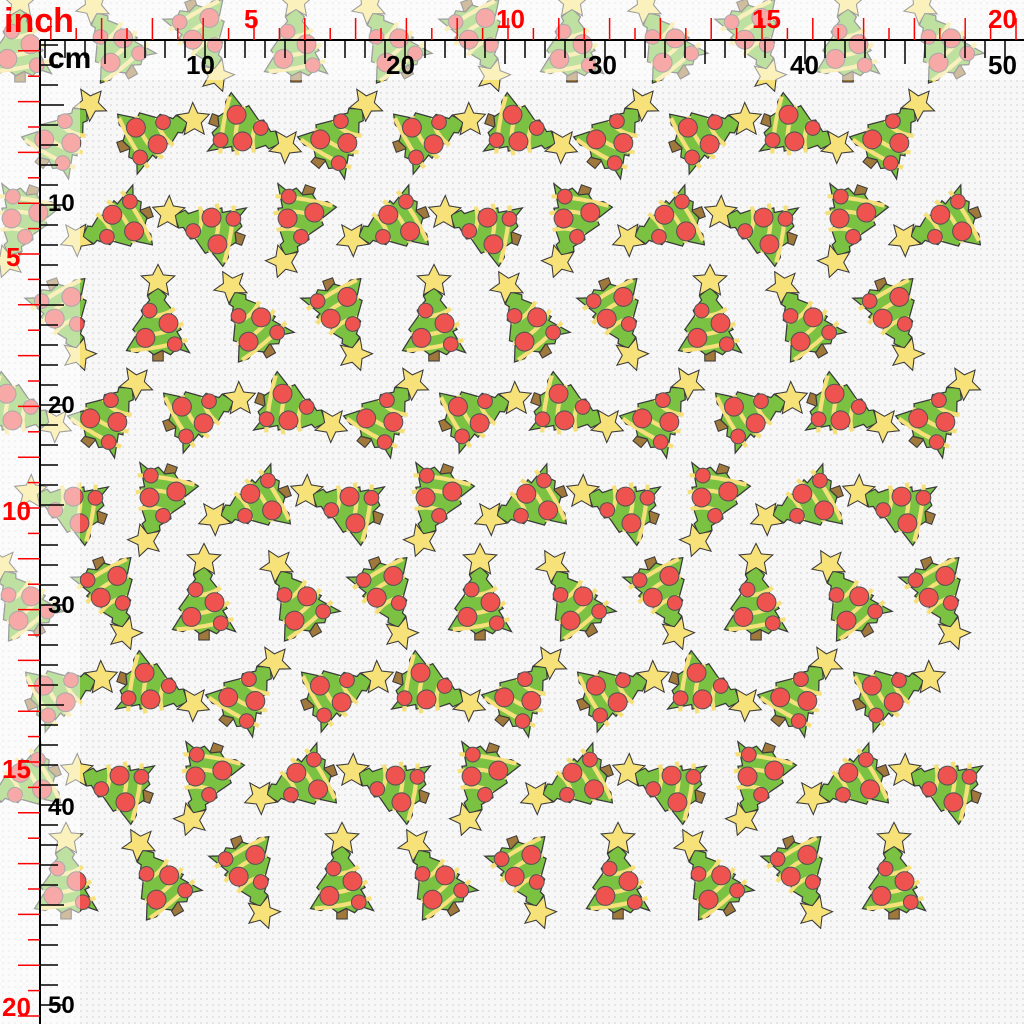 This screenshot has height=1024, width=1024. I want to click on left-inch-label: 10, so click(16, 511).